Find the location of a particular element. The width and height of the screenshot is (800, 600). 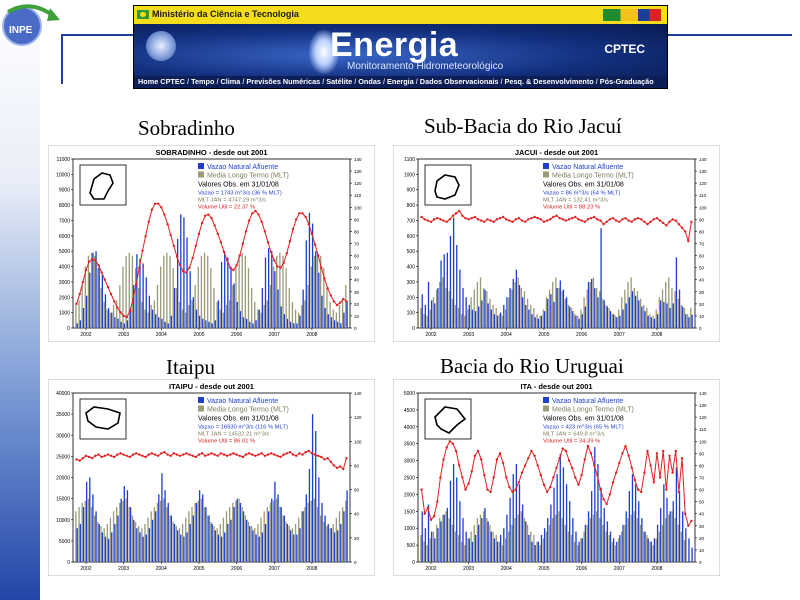

nav-item-previs-es-num-ricas: Previsões Numéricas is located at coordinates (283, 81).